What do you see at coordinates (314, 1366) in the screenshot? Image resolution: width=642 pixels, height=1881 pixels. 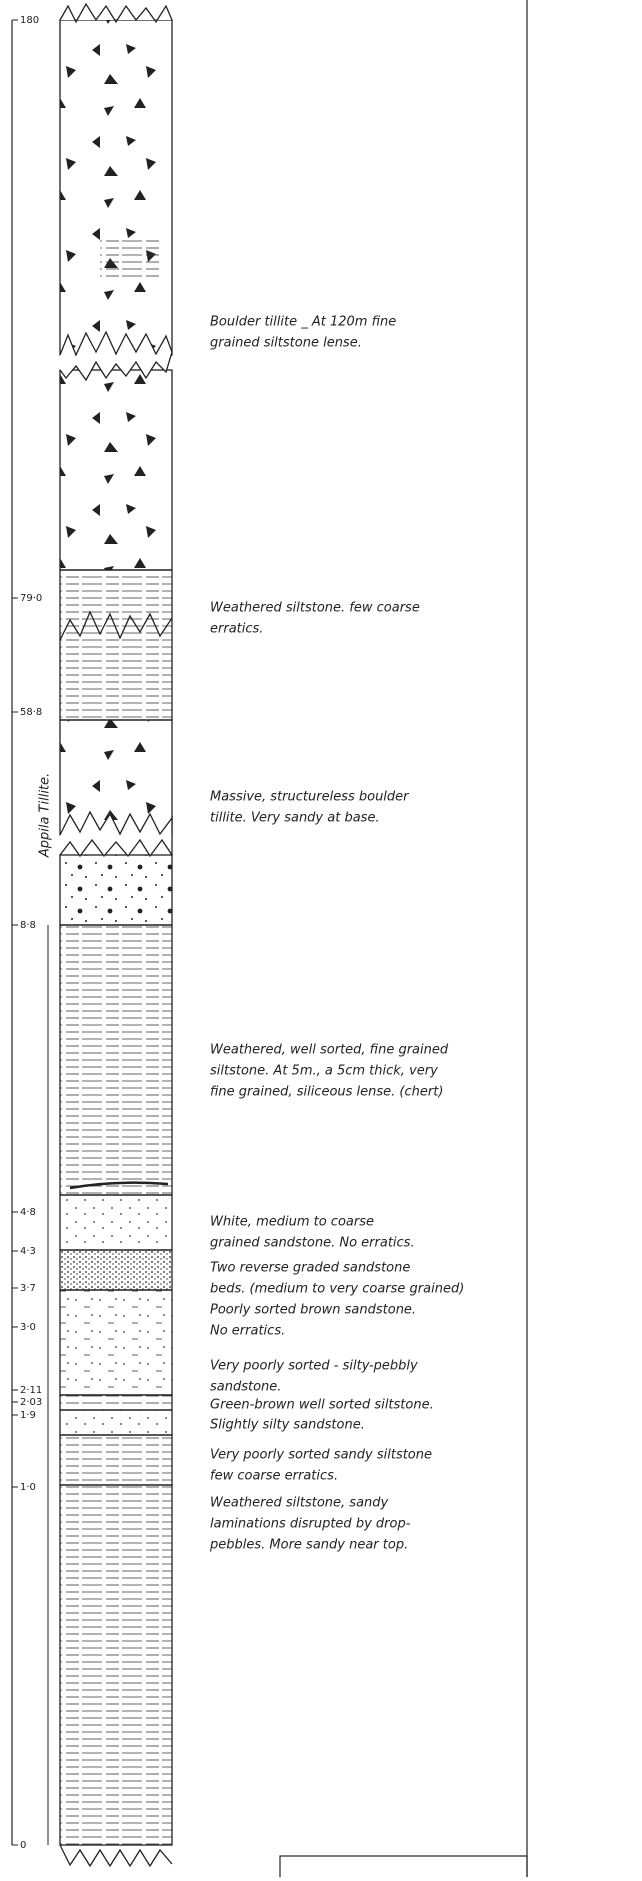 I see `description-line: Very poorly sorted - silty-pebbly` at bounding box center [314, 1366].